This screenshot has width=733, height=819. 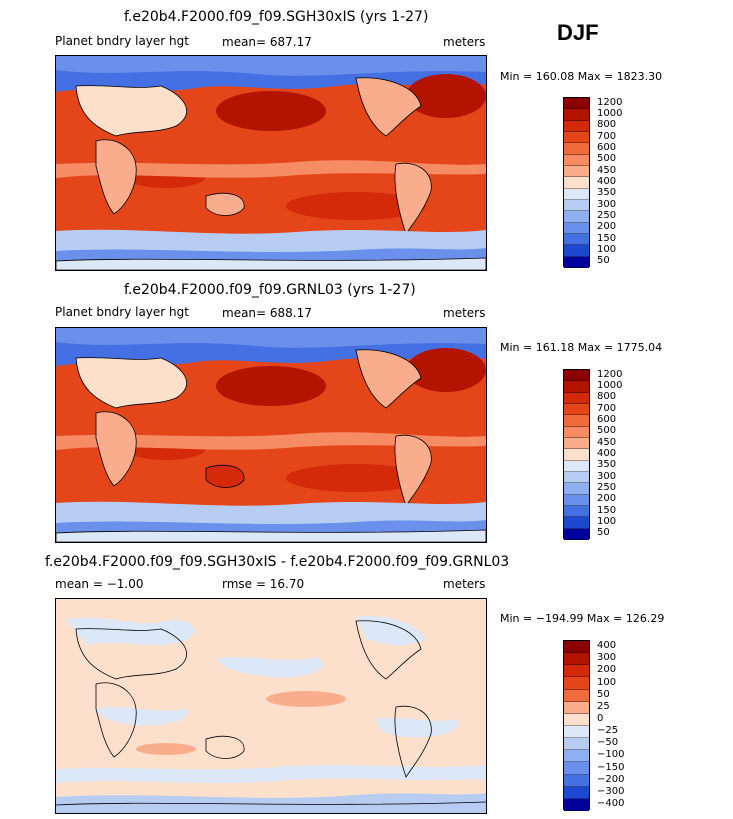 I want to click on panel3-minmax: Min = −194.99 Max = 126.29, so click(x=582, y=618).